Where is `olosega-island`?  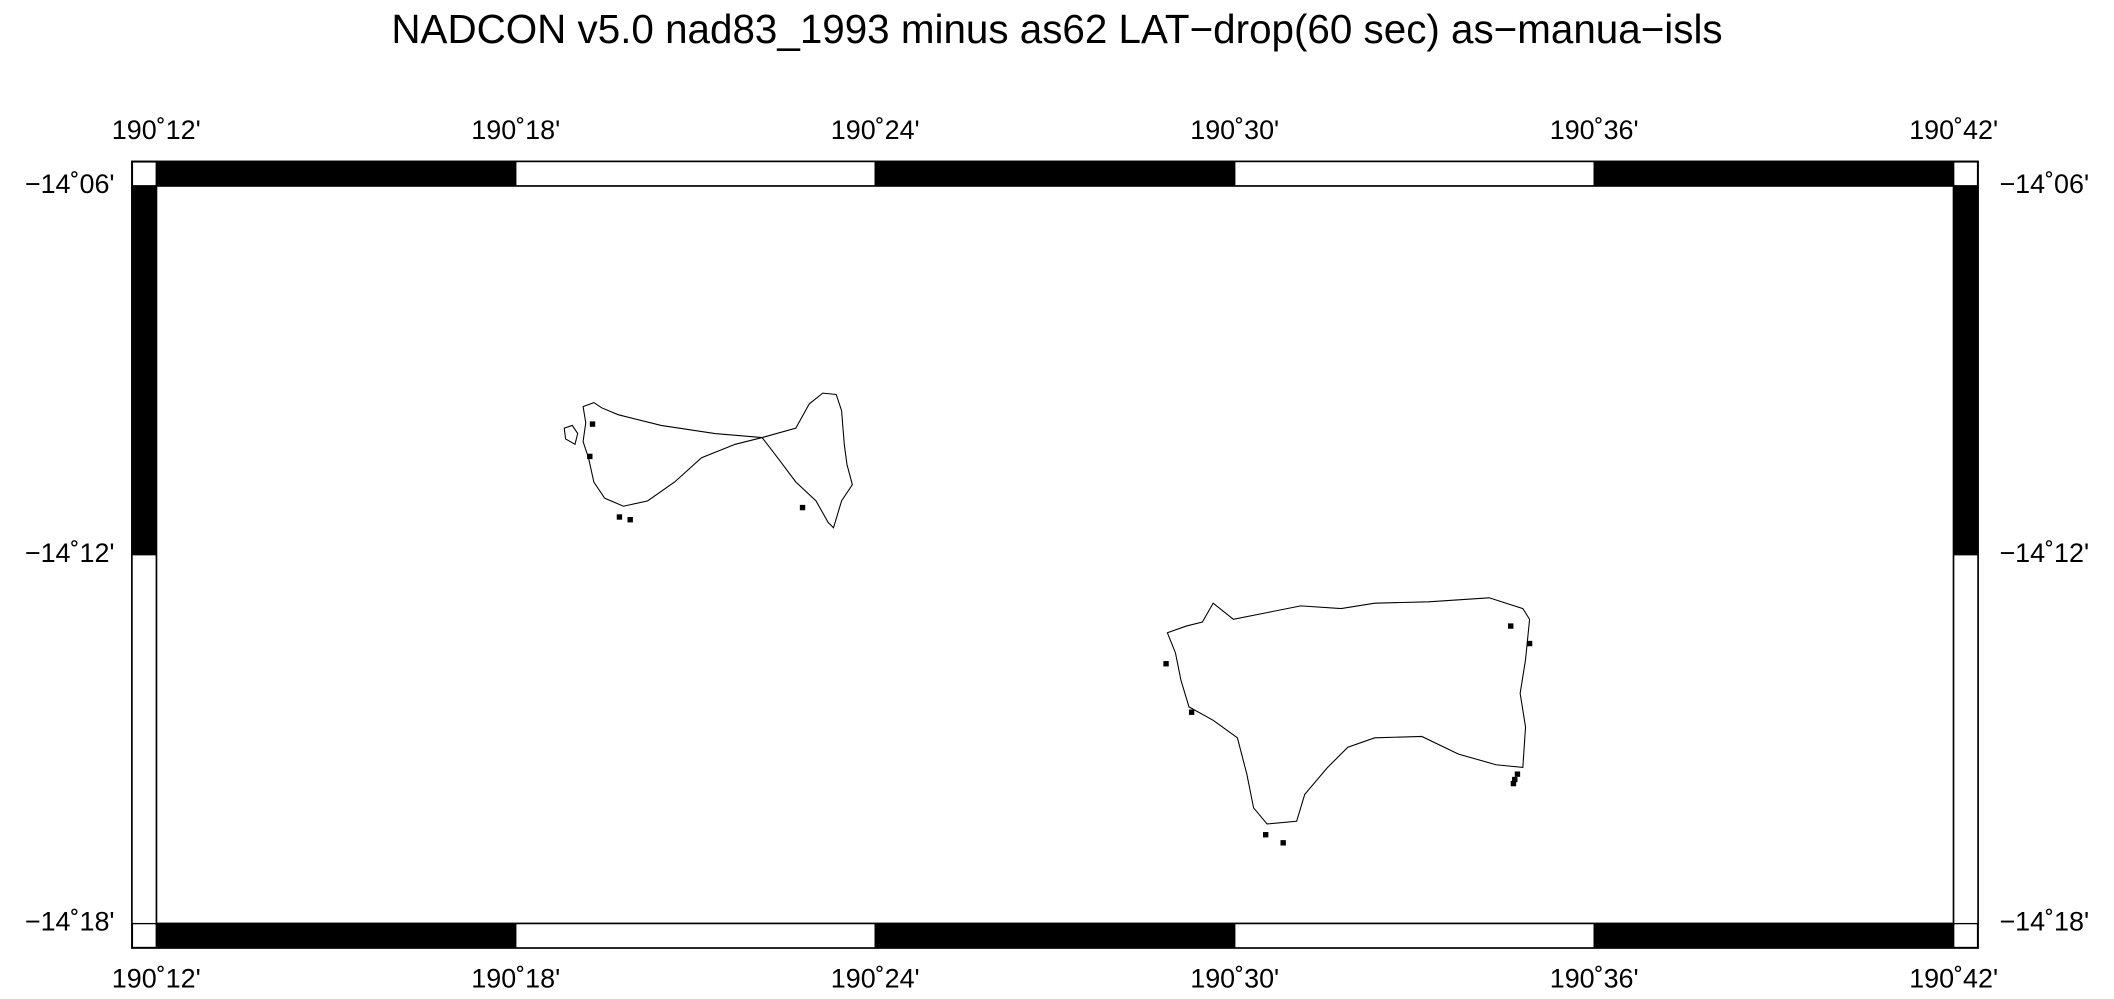 olosega-island is located at coordinates (807, 460).